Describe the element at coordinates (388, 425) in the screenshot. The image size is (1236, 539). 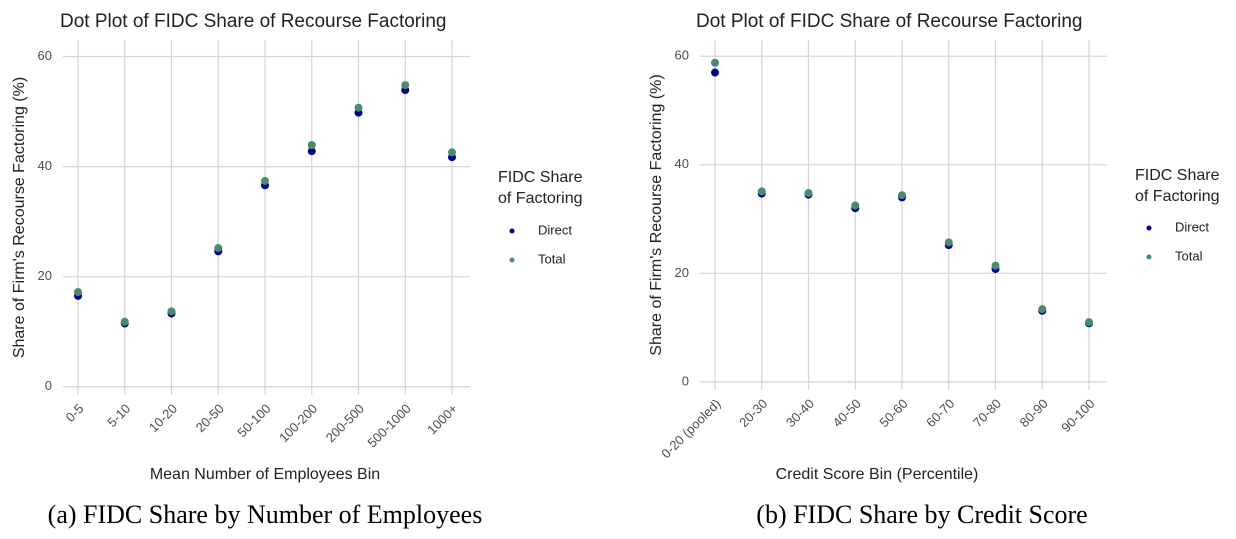
I see `x-tick-label: 500-1000` at that location.